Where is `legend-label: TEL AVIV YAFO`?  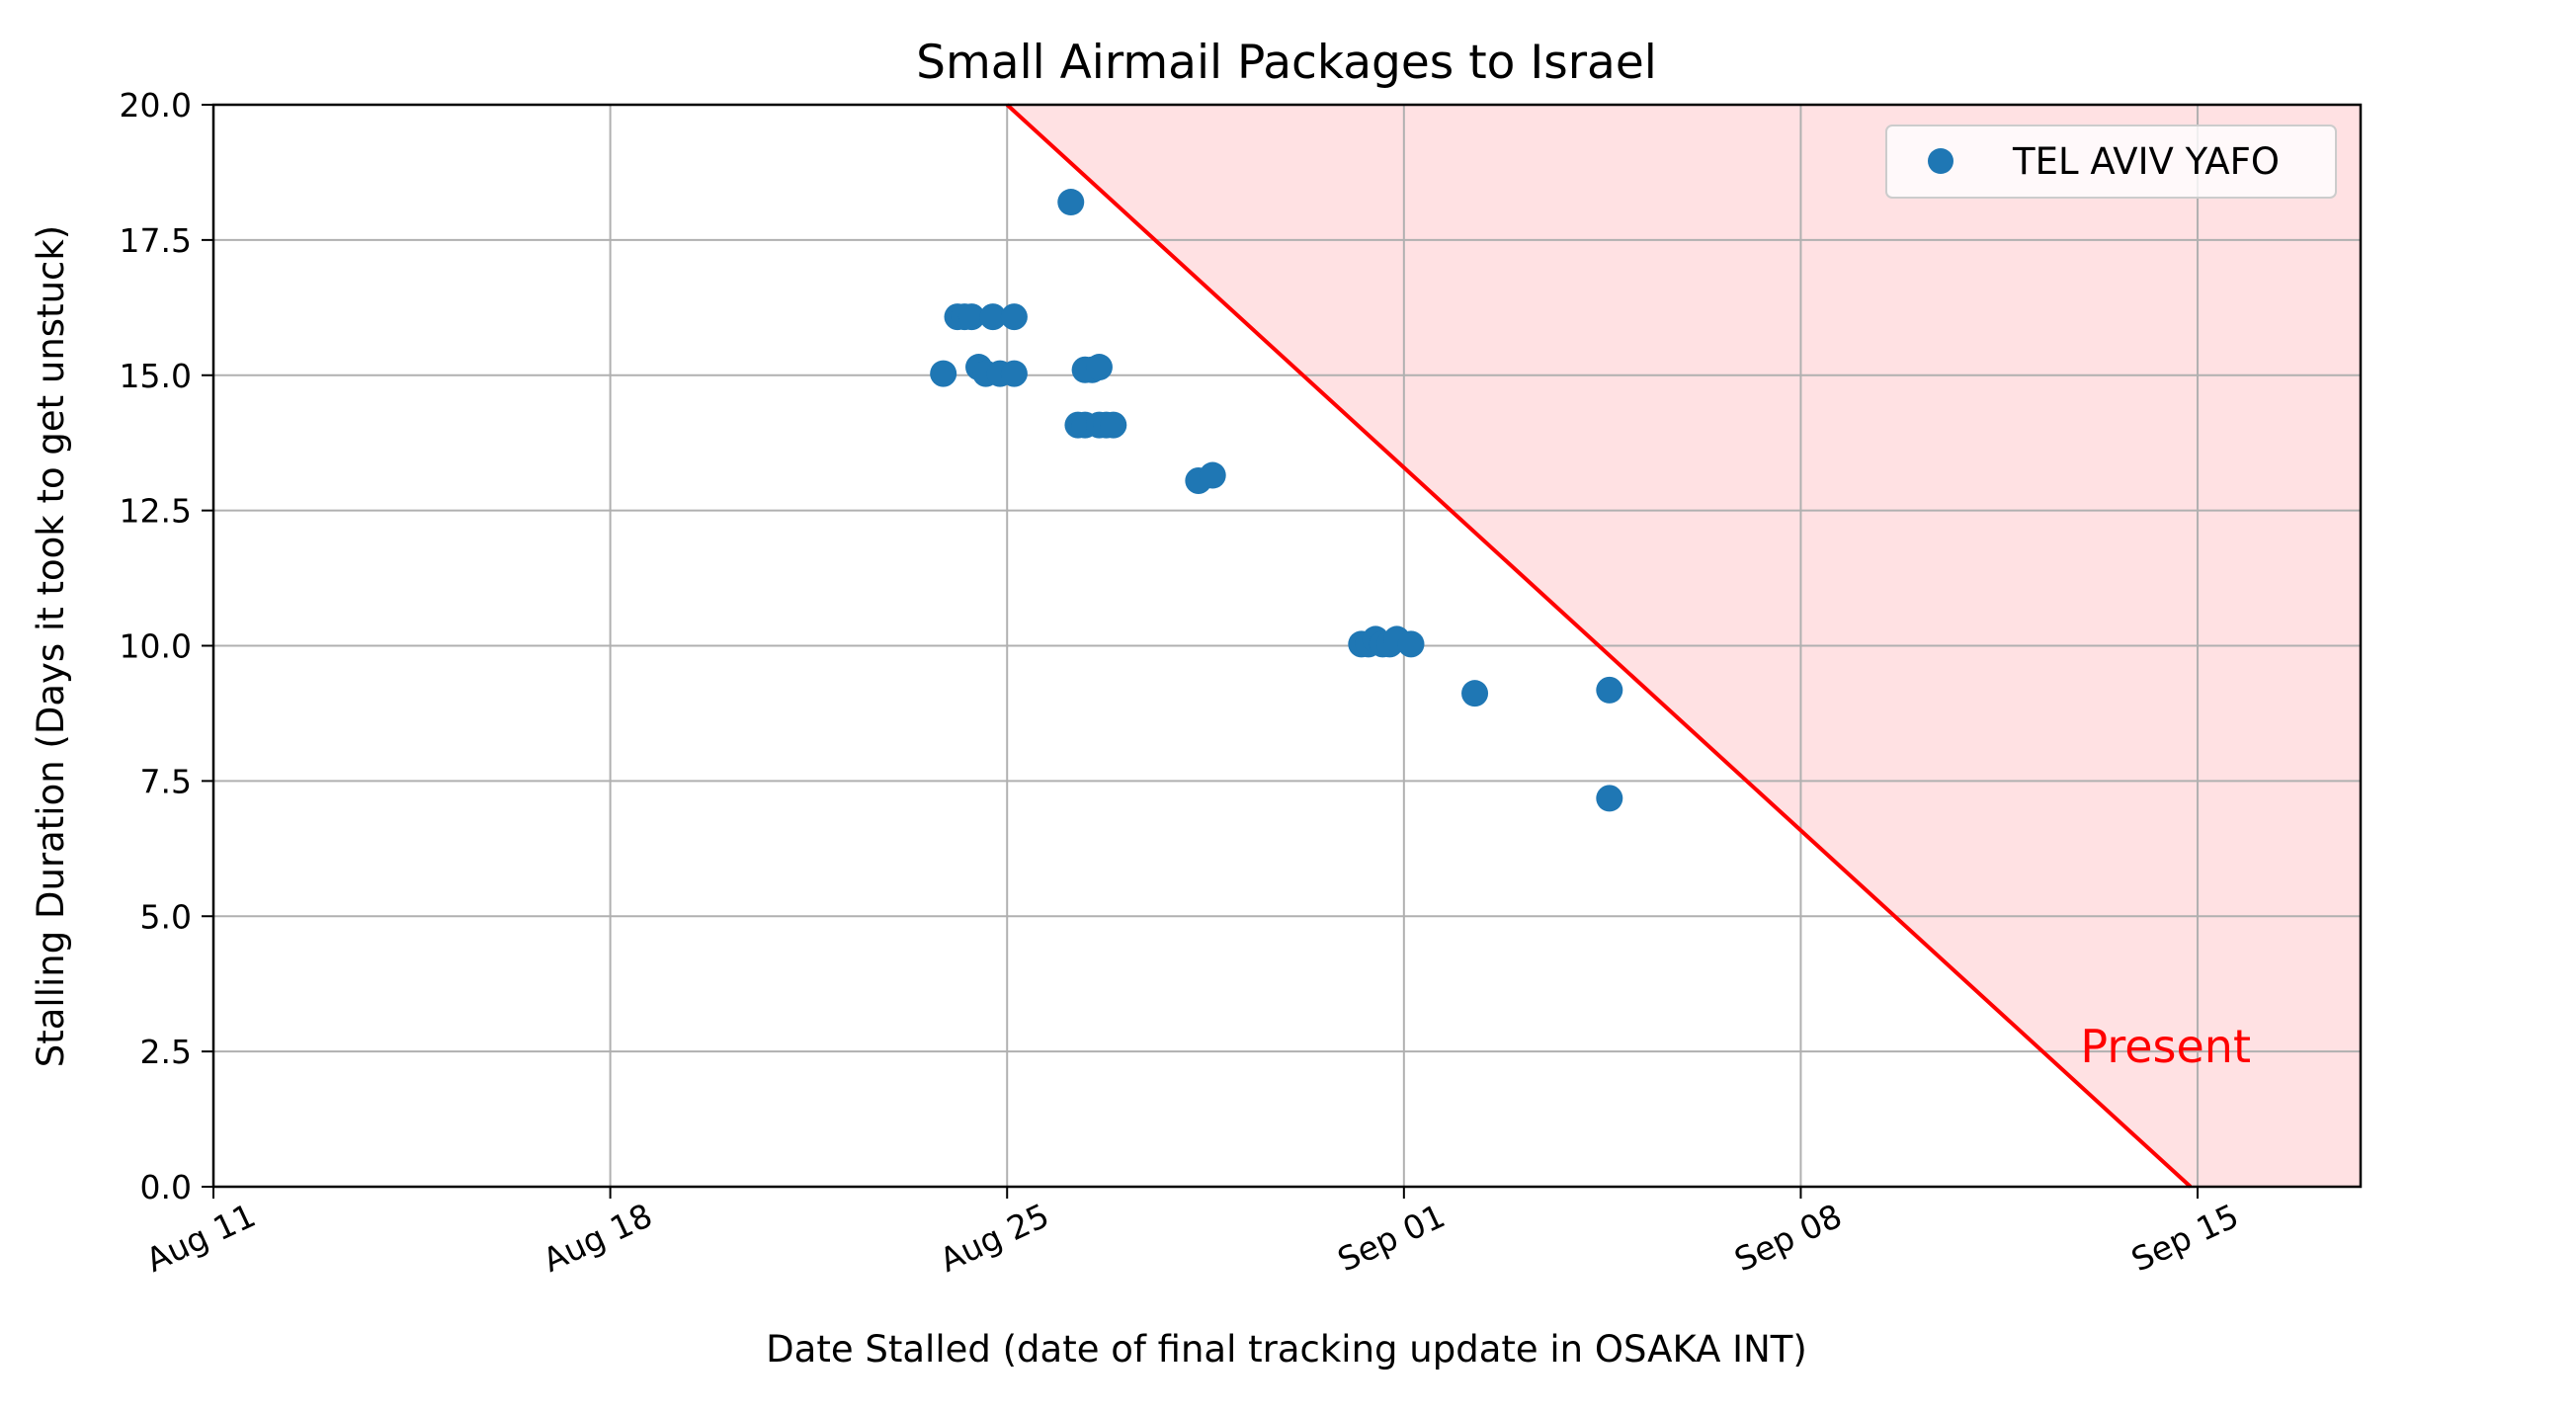 legend-label: TEL AVIV YAFO is located at coordinates (2146, 161).